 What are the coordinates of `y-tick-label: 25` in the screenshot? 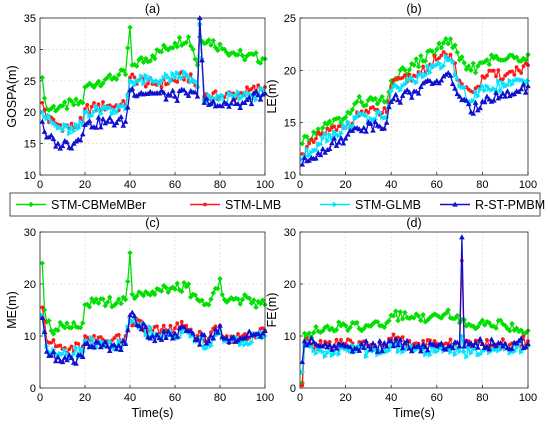 It's located at (290, 19).